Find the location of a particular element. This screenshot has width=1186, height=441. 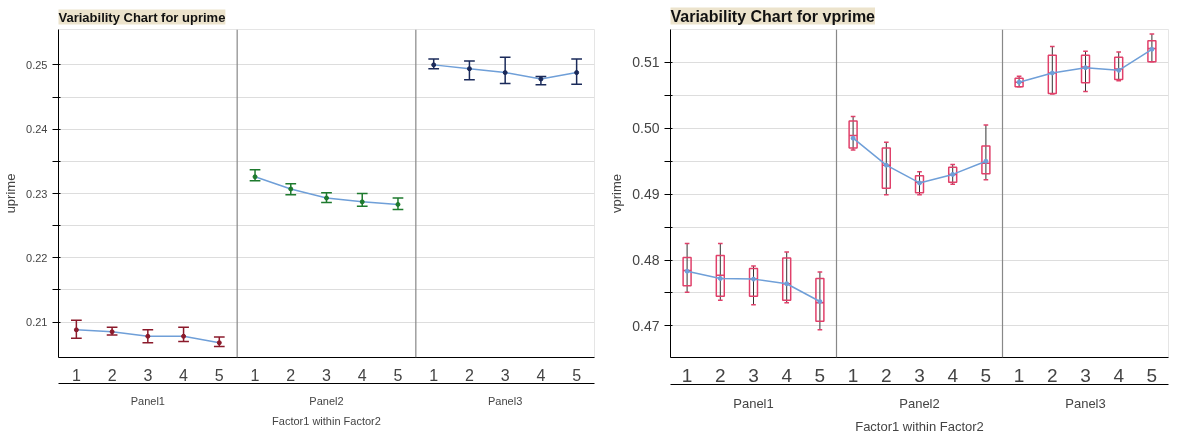

y-tick-label: 0.21 is located at coordinates (37, 322).